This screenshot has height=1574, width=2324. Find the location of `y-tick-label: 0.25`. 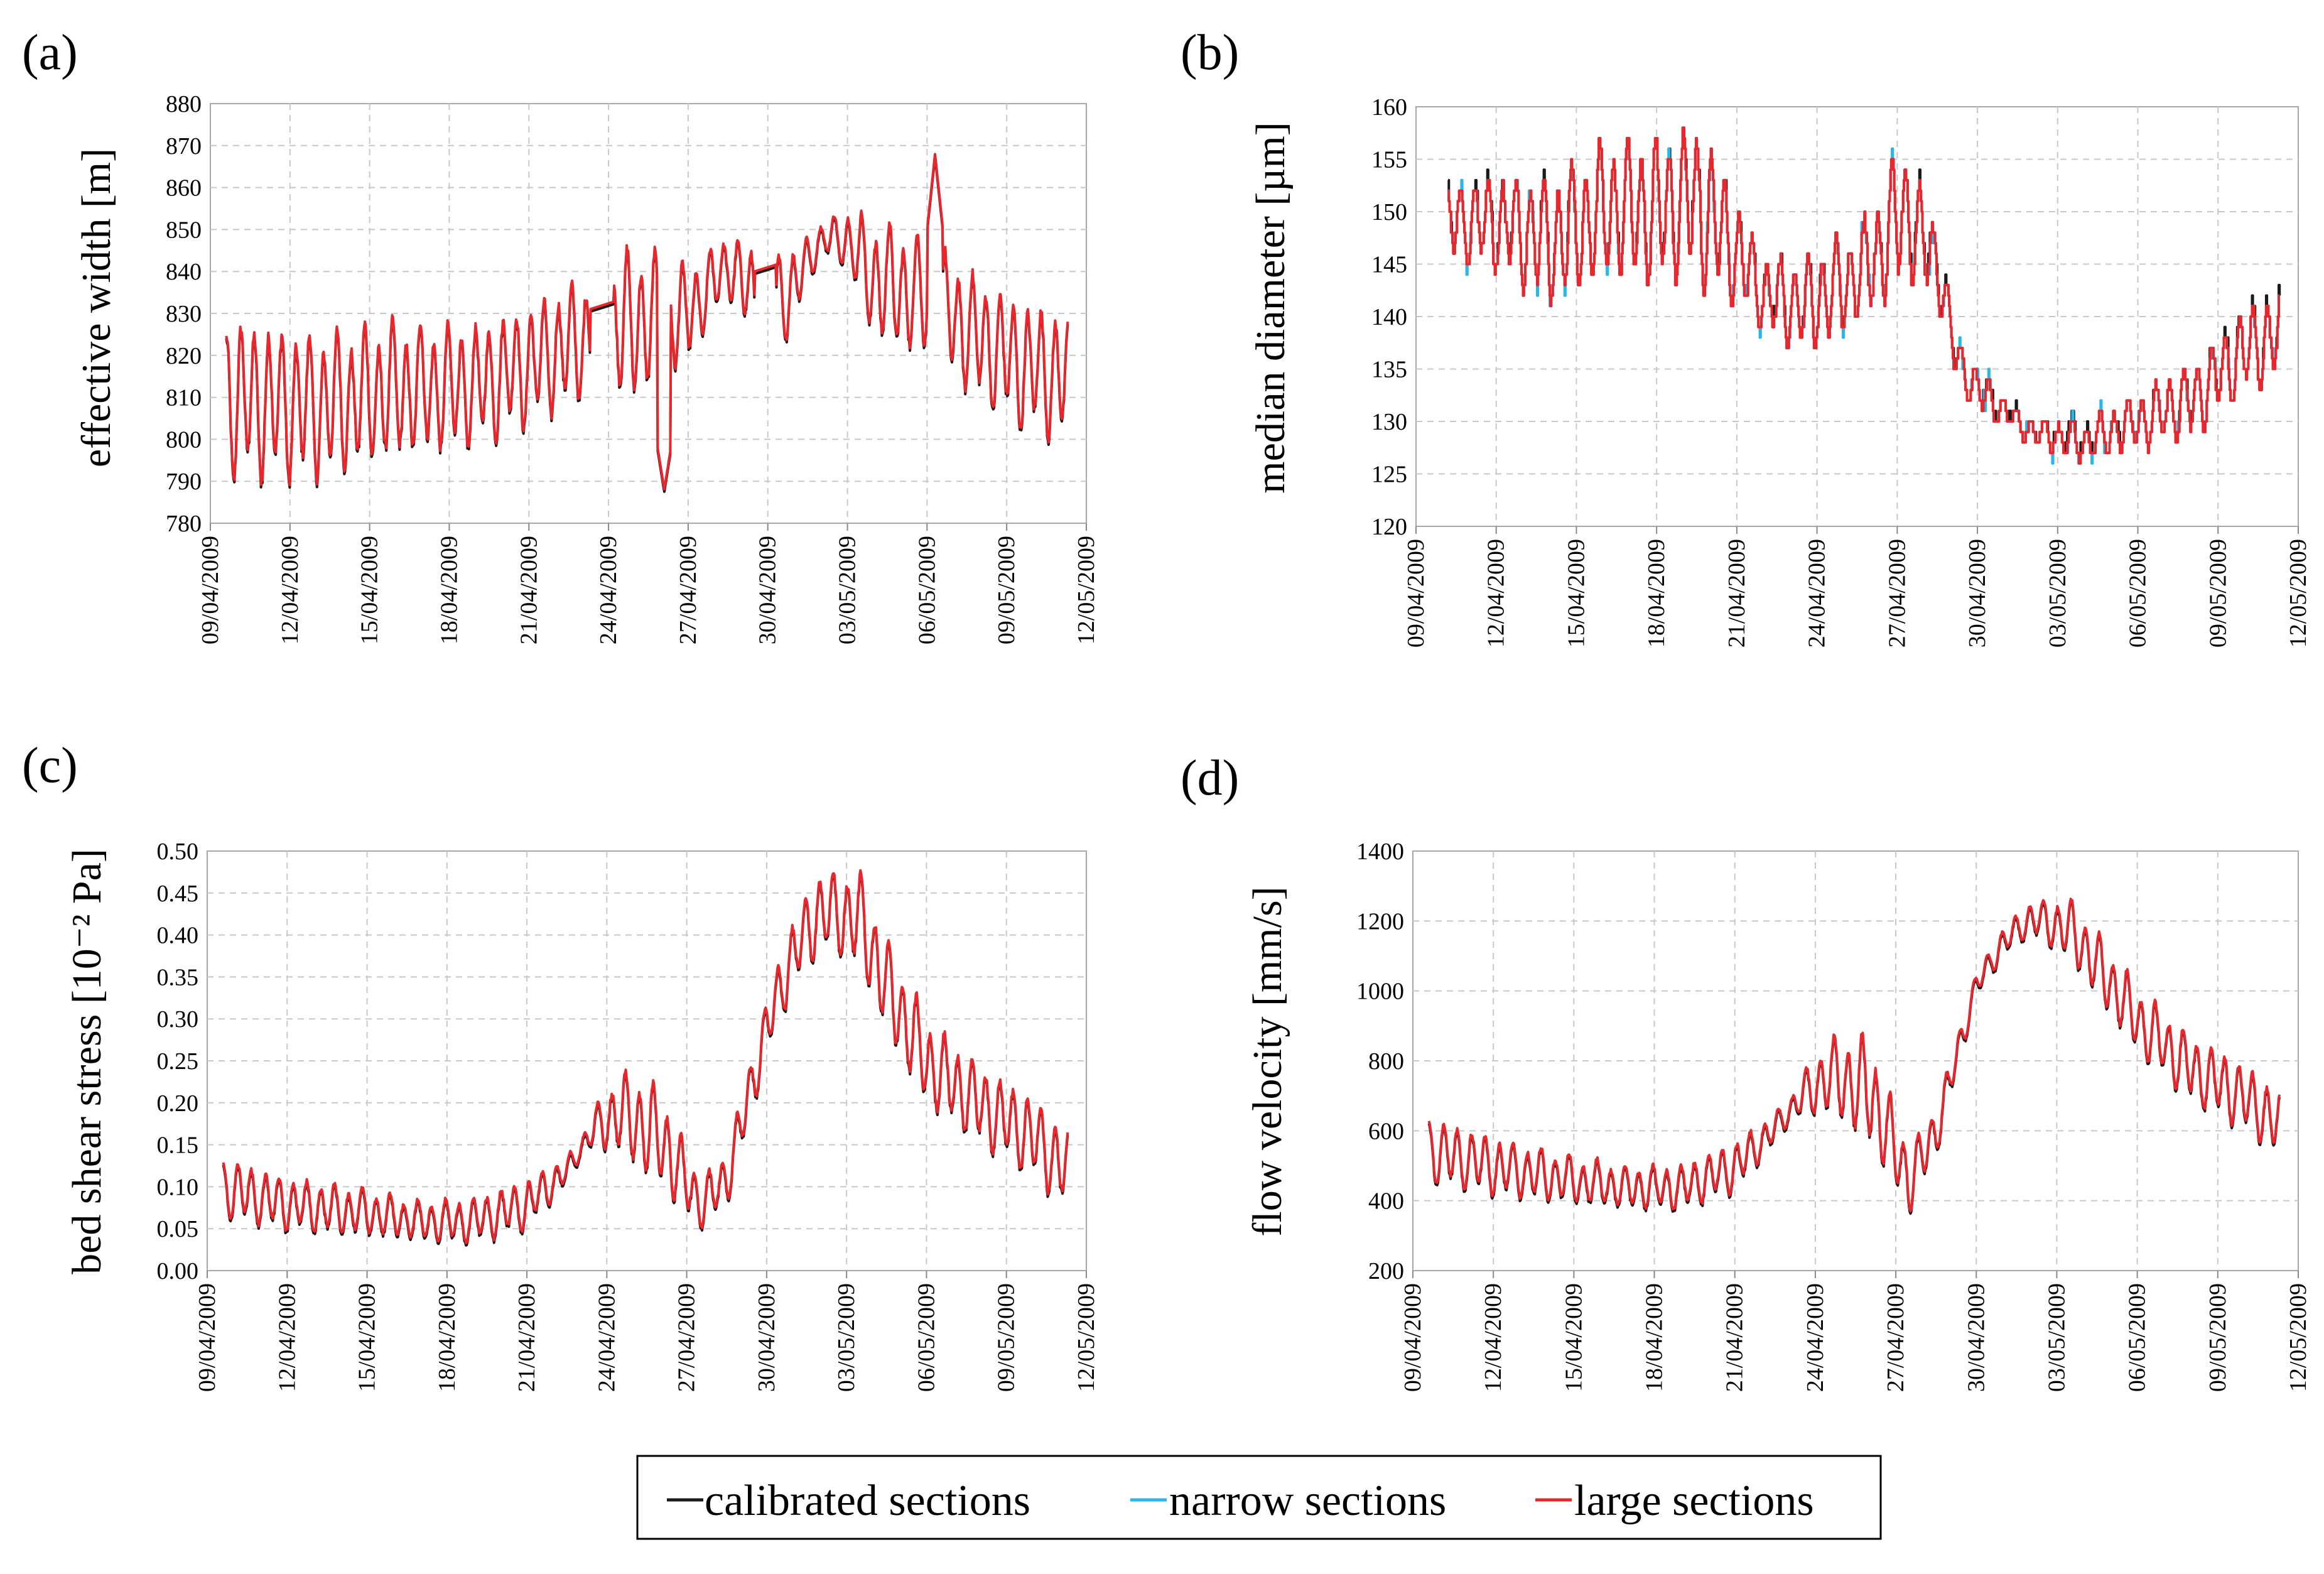

y-tick-label: 0.25 is located at coordinates (178, 1061).